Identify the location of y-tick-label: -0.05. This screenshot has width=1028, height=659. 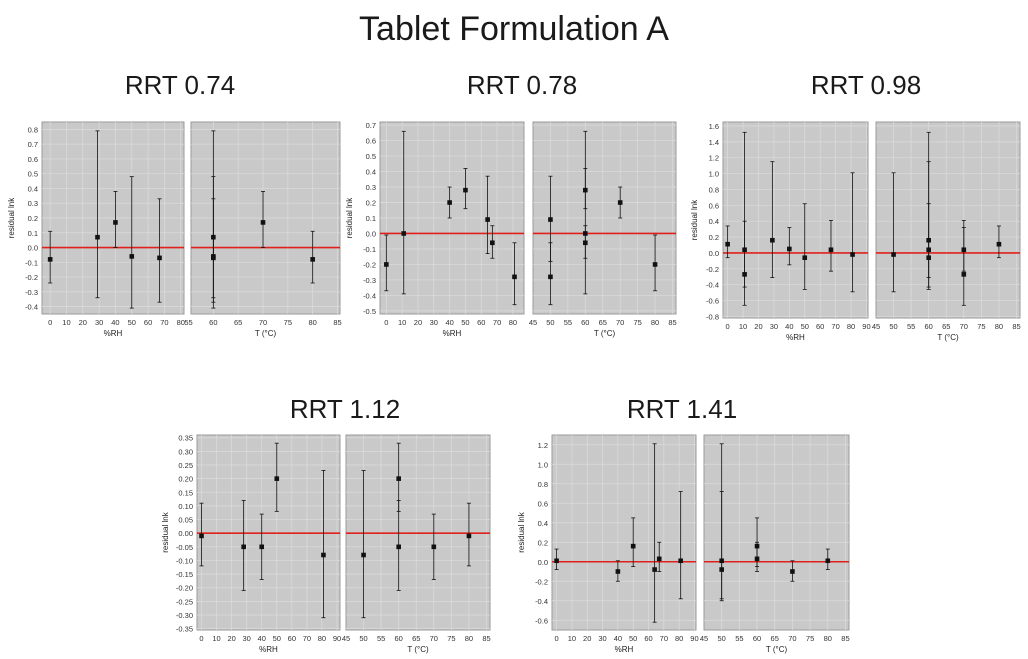
(184, 547).